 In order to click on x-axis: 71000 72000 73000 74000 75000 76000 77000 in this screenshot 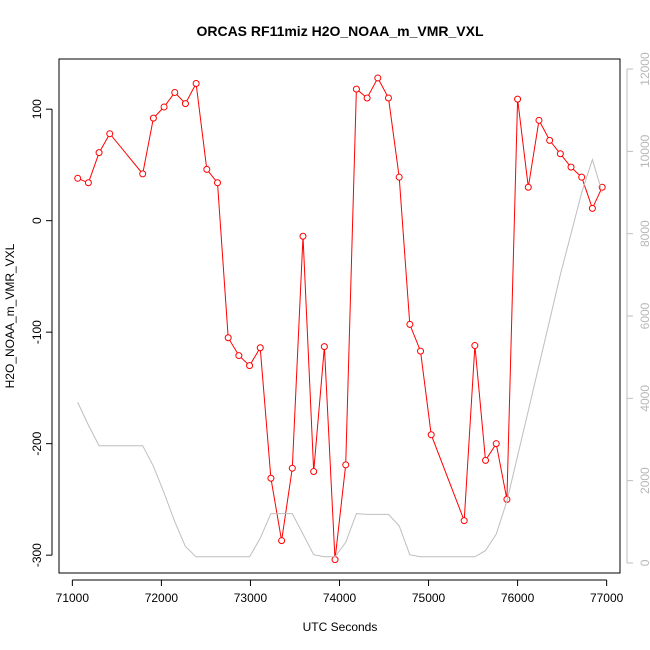, I will do `click(340, 592)`.